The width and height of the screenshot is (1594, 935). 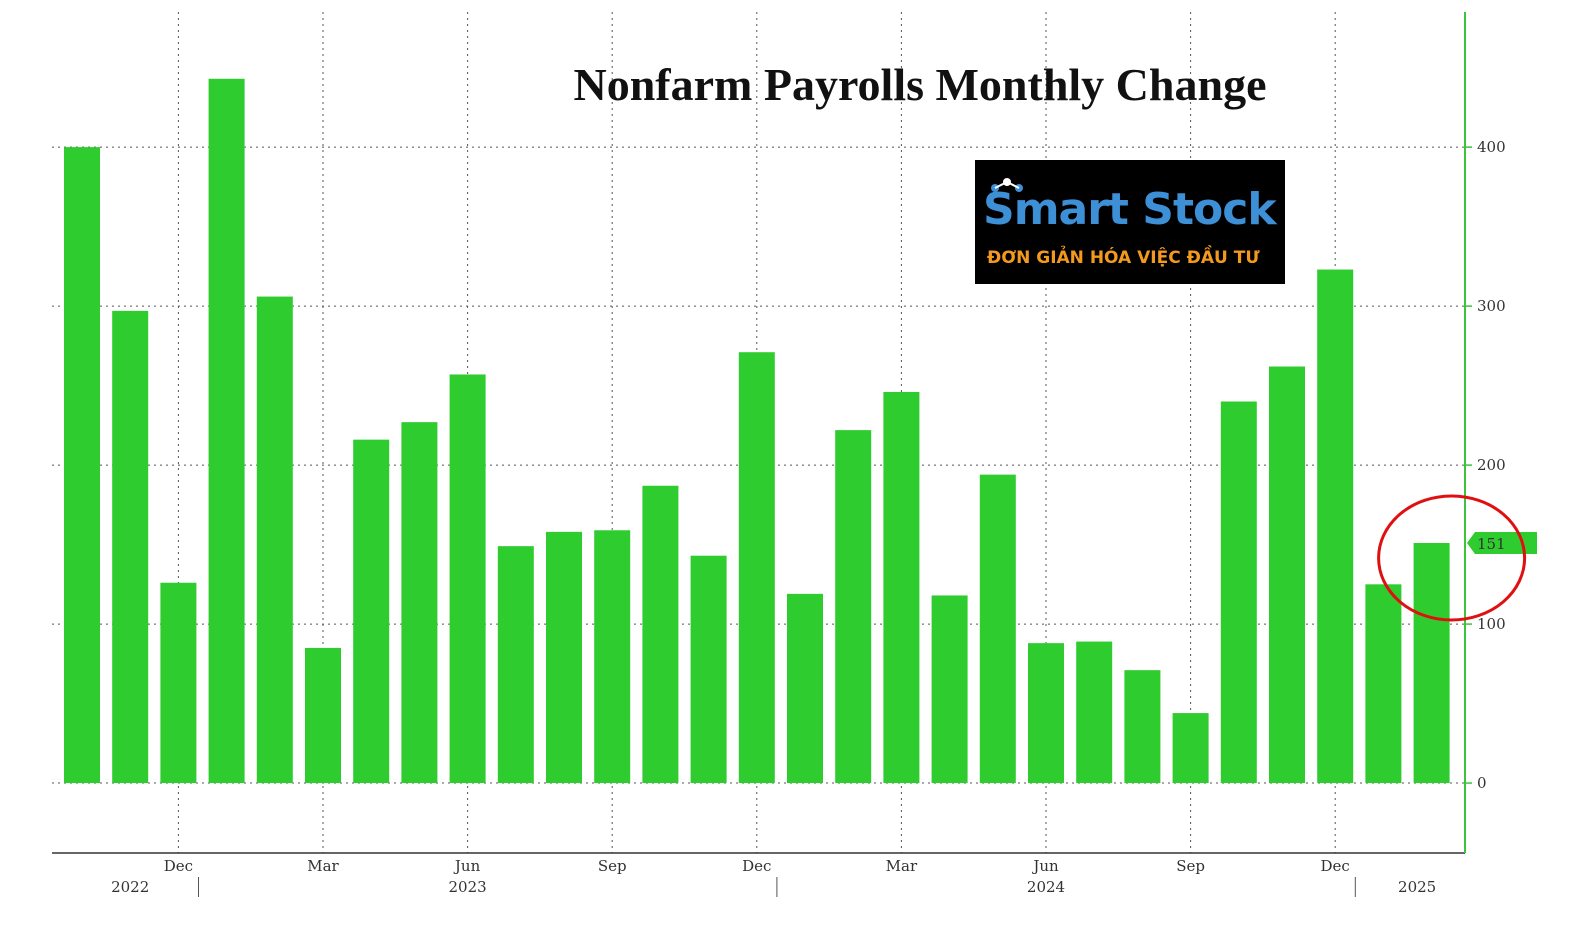 What do you see at coordinates (130, 887) in the screenshot?
I see `year-label: 2022` at bounding box center [130, 887].